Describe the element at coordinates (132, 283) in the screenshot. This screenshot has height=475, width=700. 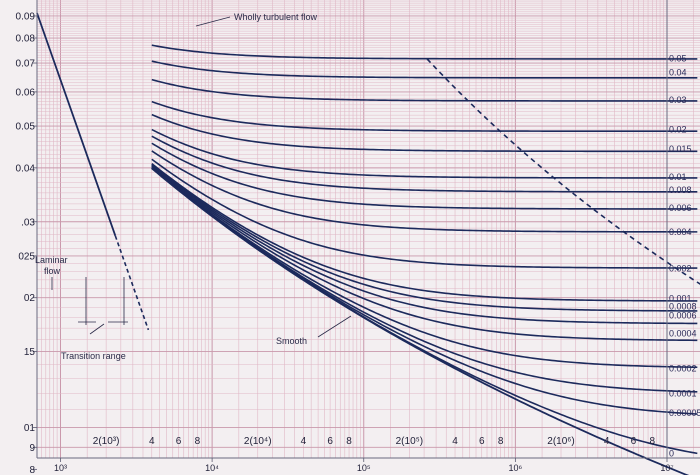
I see `curve-transition` at that location.